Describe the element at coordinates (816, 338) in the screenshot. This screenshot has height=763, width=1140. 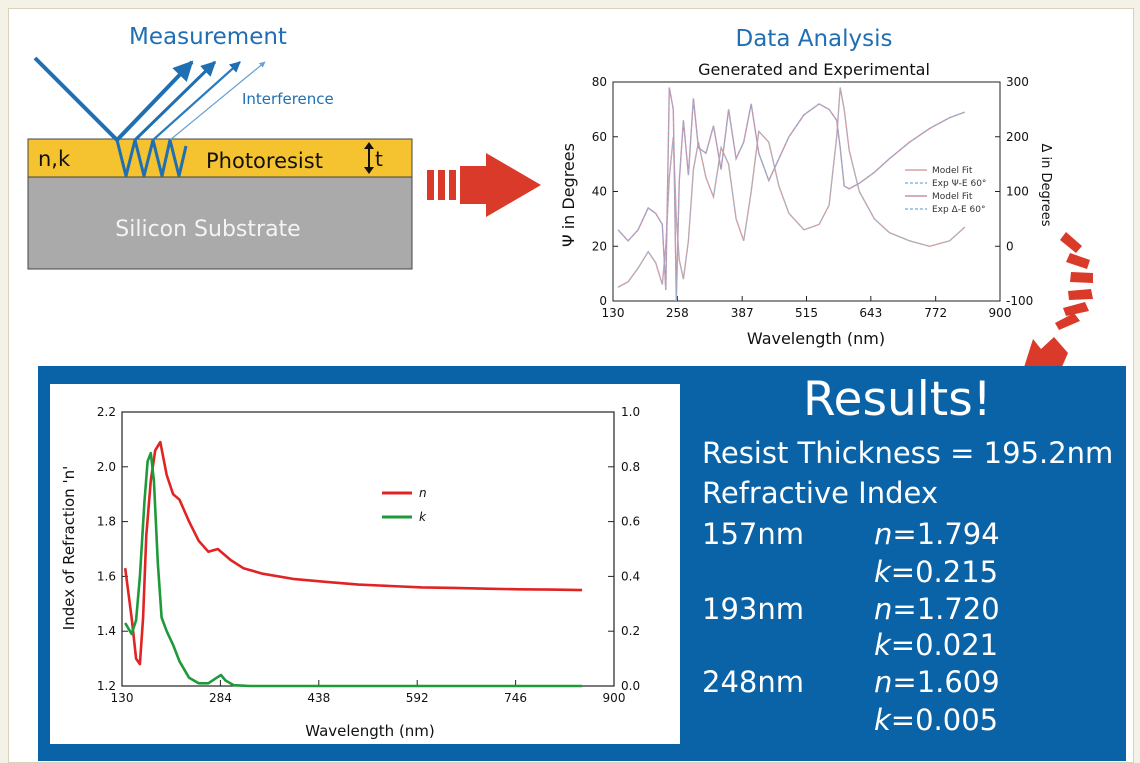
I see `analysis-xlabel: Wavelength (nm)` at that location.